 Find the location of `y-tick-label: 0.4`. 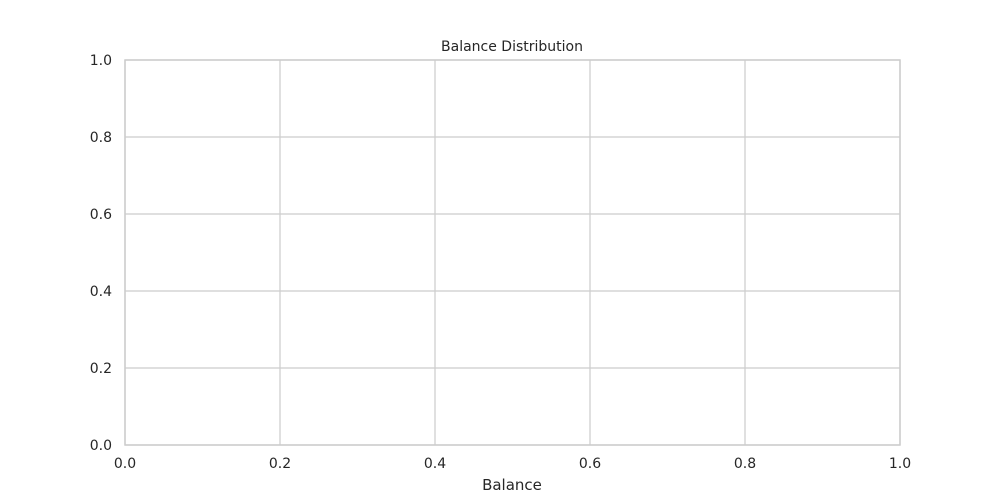

y-tick-label: 0.4 is located at coordinates (101, 292).